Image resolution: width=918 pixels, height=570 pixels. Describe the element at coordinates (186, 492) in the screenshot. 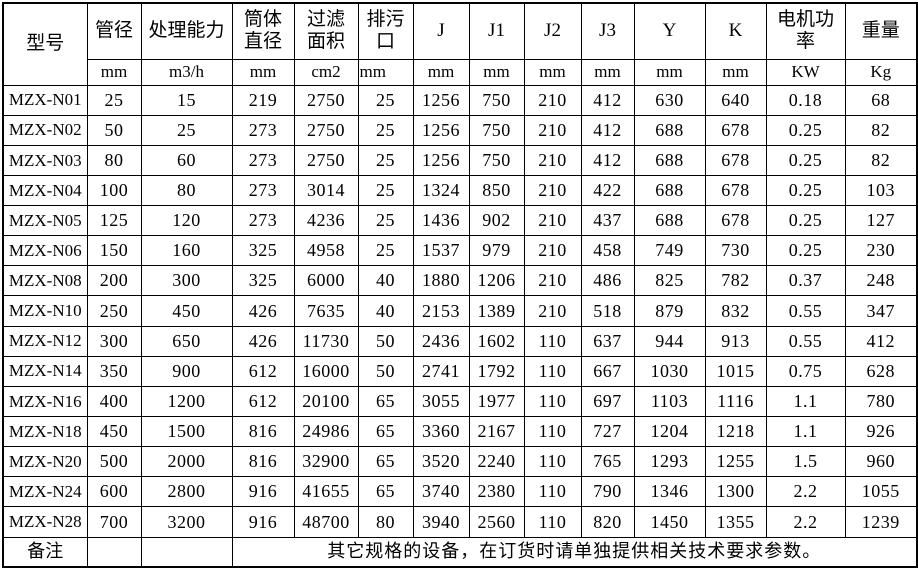

I see `table-cell: 2800` at that location.